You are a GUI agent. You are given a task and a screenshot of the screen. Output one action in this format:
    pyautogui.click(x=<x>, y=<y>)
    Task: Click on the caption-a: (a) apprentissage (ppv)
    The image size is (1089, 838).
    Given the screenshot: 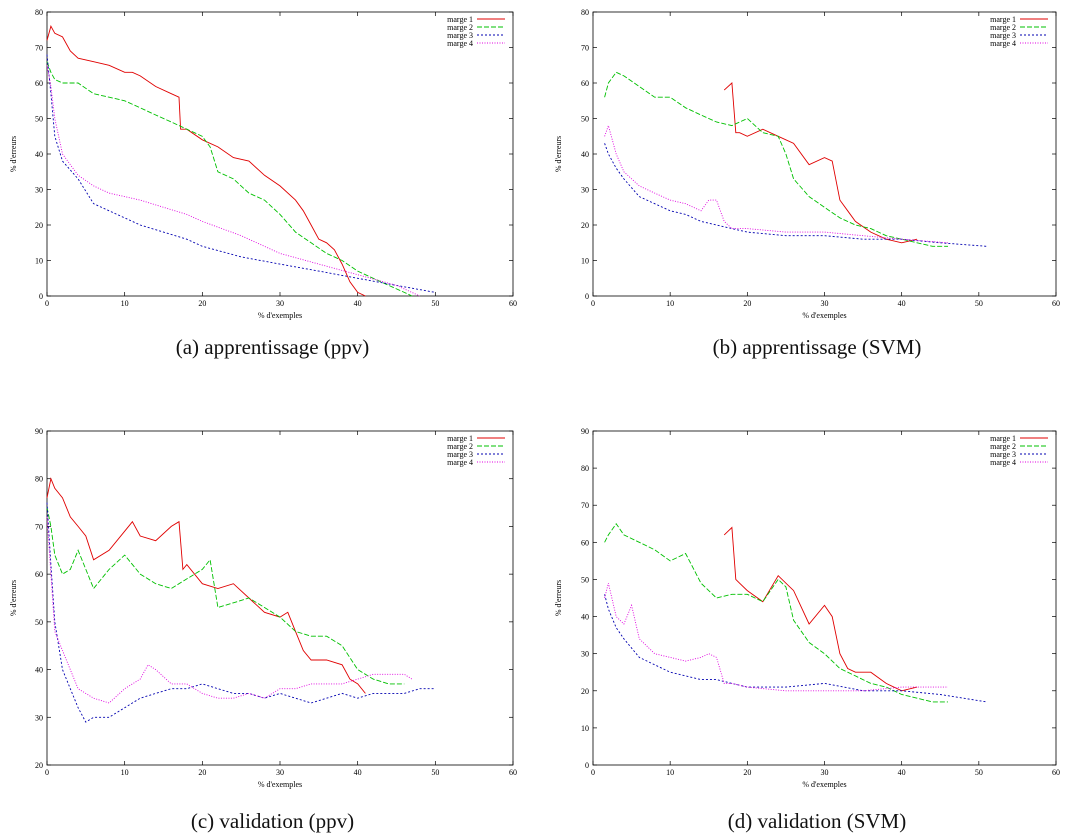 What is the action you would take?
    pyautogui.click(x=272, y=347)
    